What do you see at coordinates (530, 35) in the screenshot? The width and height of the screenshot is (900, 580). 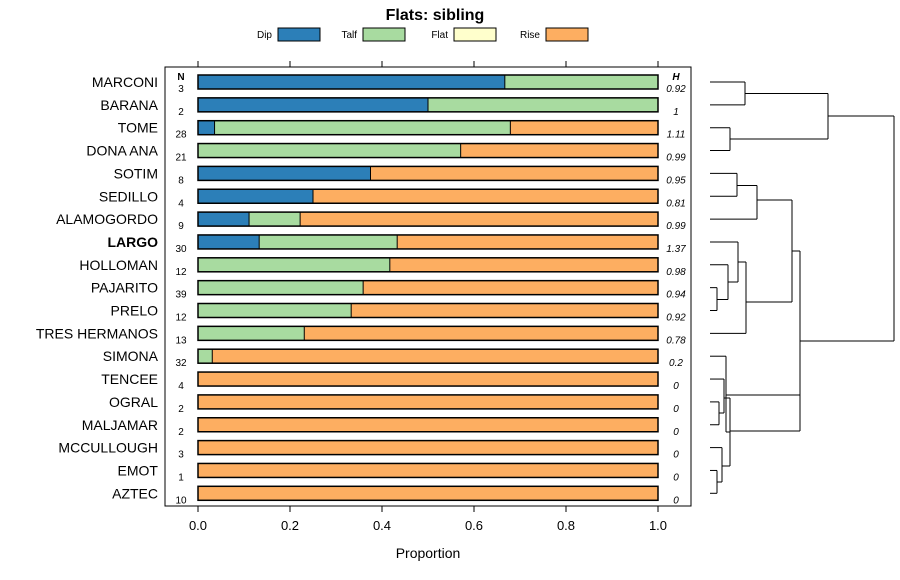 I see `legend-label-rise: Rise` at bounding box center [530, 35].